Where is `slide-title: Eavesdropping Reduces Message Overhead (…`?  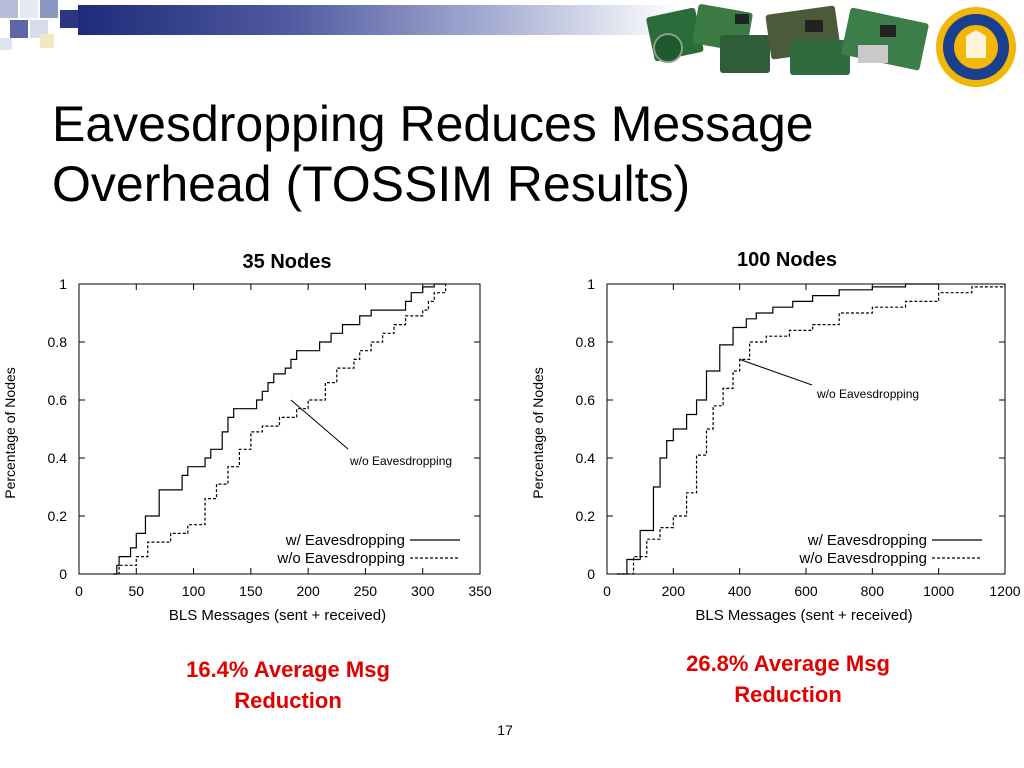
slide-title: Eavesdropping Reduces Message Overhead (… is located at coordinates (517, 154).